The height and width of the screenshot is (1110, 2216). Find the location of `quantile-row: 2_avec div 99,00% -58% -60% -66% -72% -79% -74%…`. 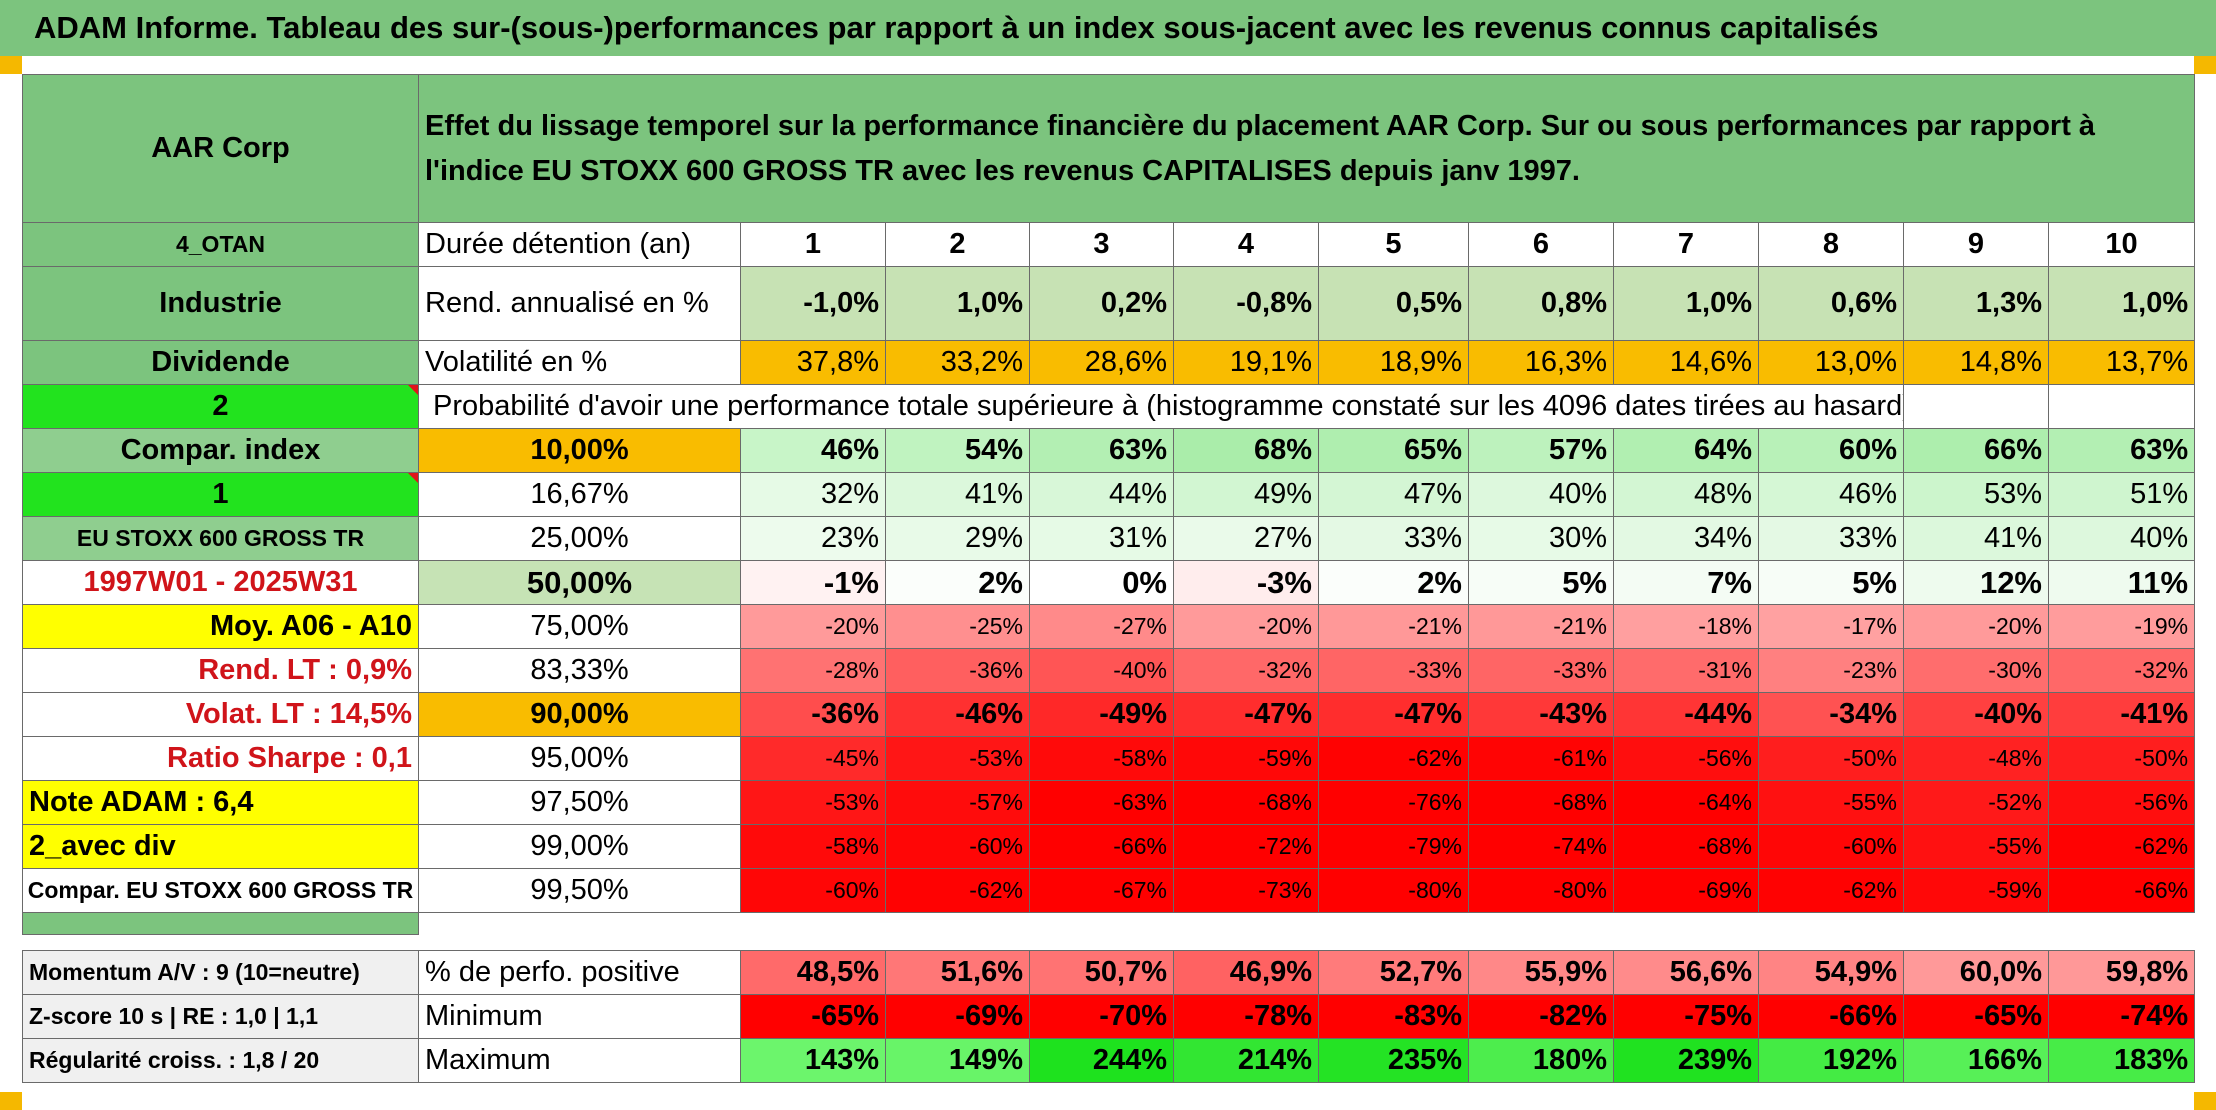

quantile-row: 2_avec div 99,00% -58% -60% -66% -72% -79% -74%… is located at coordinates (1109, 846).